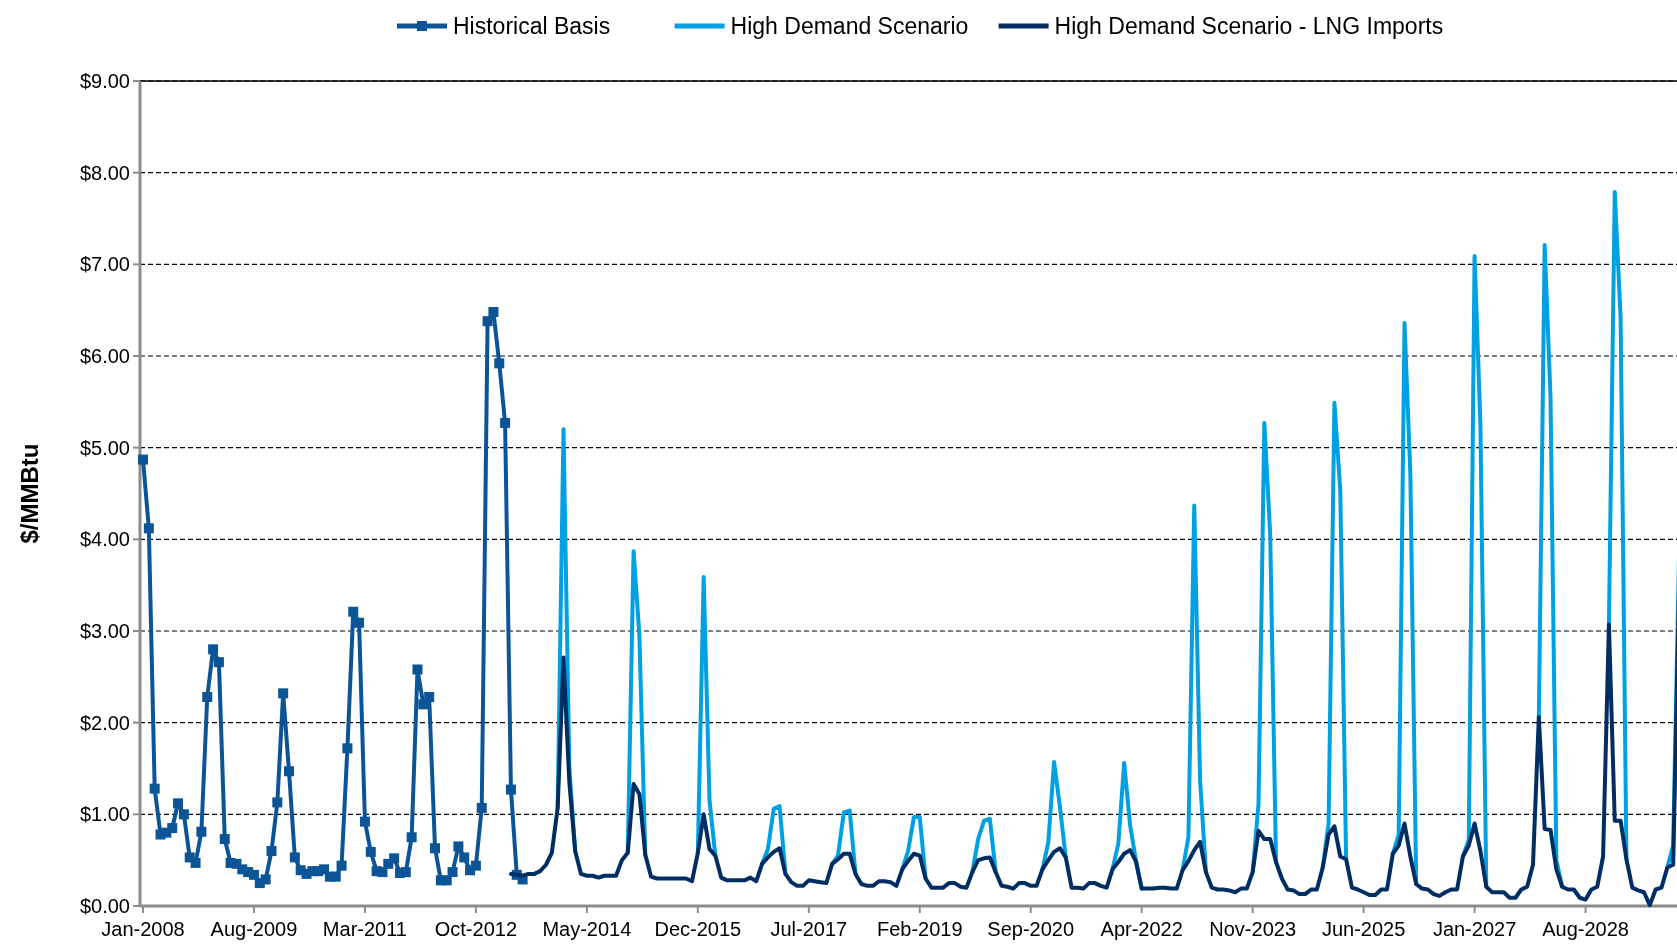 Image resolution: width=1677 pixels, height=945 pixels. Describe the element at coordinates (919, 929) in the screenshot. I see `x-tick-label: Feb-2019` at that location.